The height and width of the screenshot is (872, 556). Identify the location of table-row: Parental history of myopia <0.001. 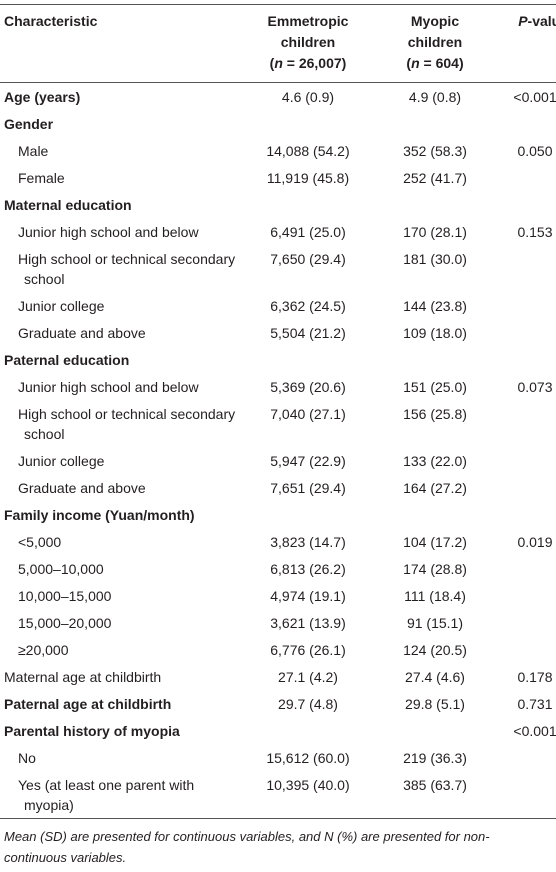
(278, 730).